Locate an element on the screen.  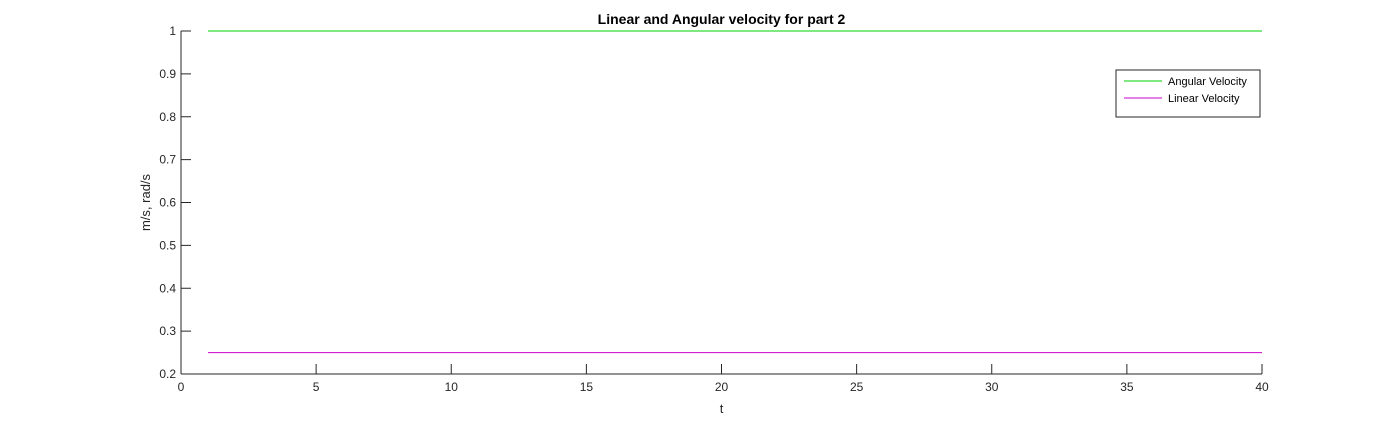
y-tick-label: 0.6 is located at coordinates (167, 203).